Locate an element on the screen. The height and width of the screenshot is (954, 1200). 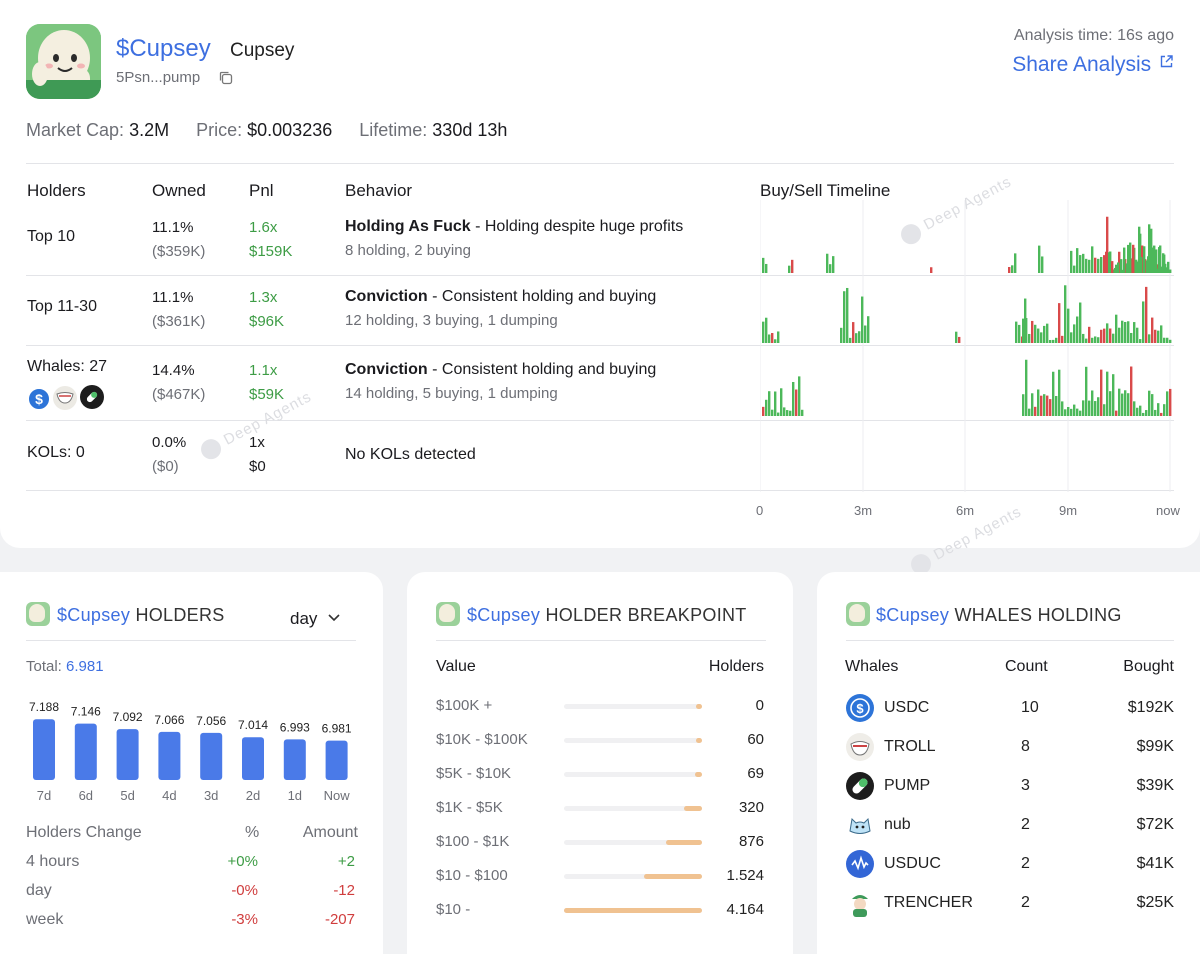
bar-category-label: 7d is located at coordinates (44, 795).